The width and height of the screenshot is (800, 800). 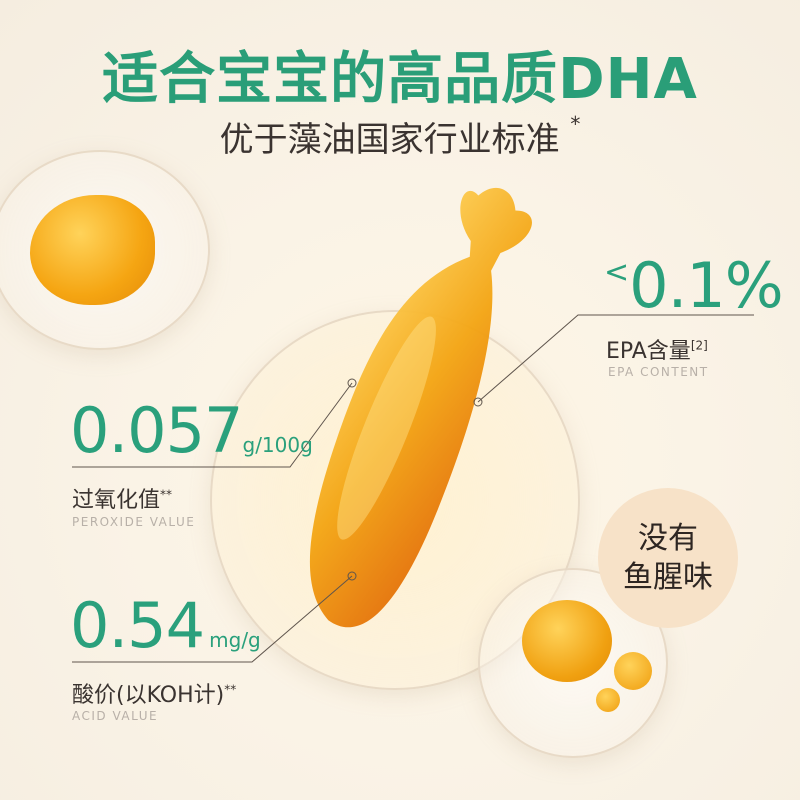 I want to click on oil-droplet-medium, so click(x=633, y=671).